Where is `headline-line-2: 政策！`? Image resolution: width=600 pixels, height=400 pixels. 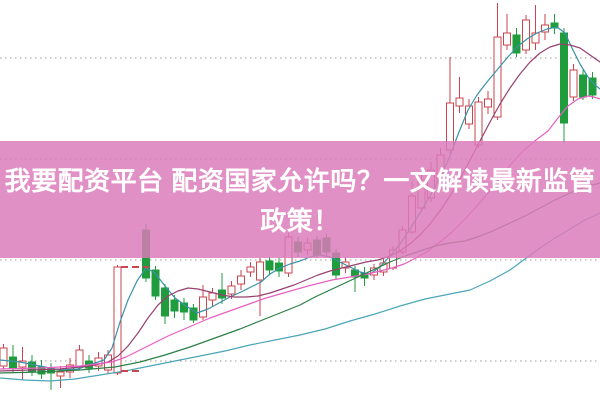 headline-line-2: 政策！ is located at coordinates (300, 220).